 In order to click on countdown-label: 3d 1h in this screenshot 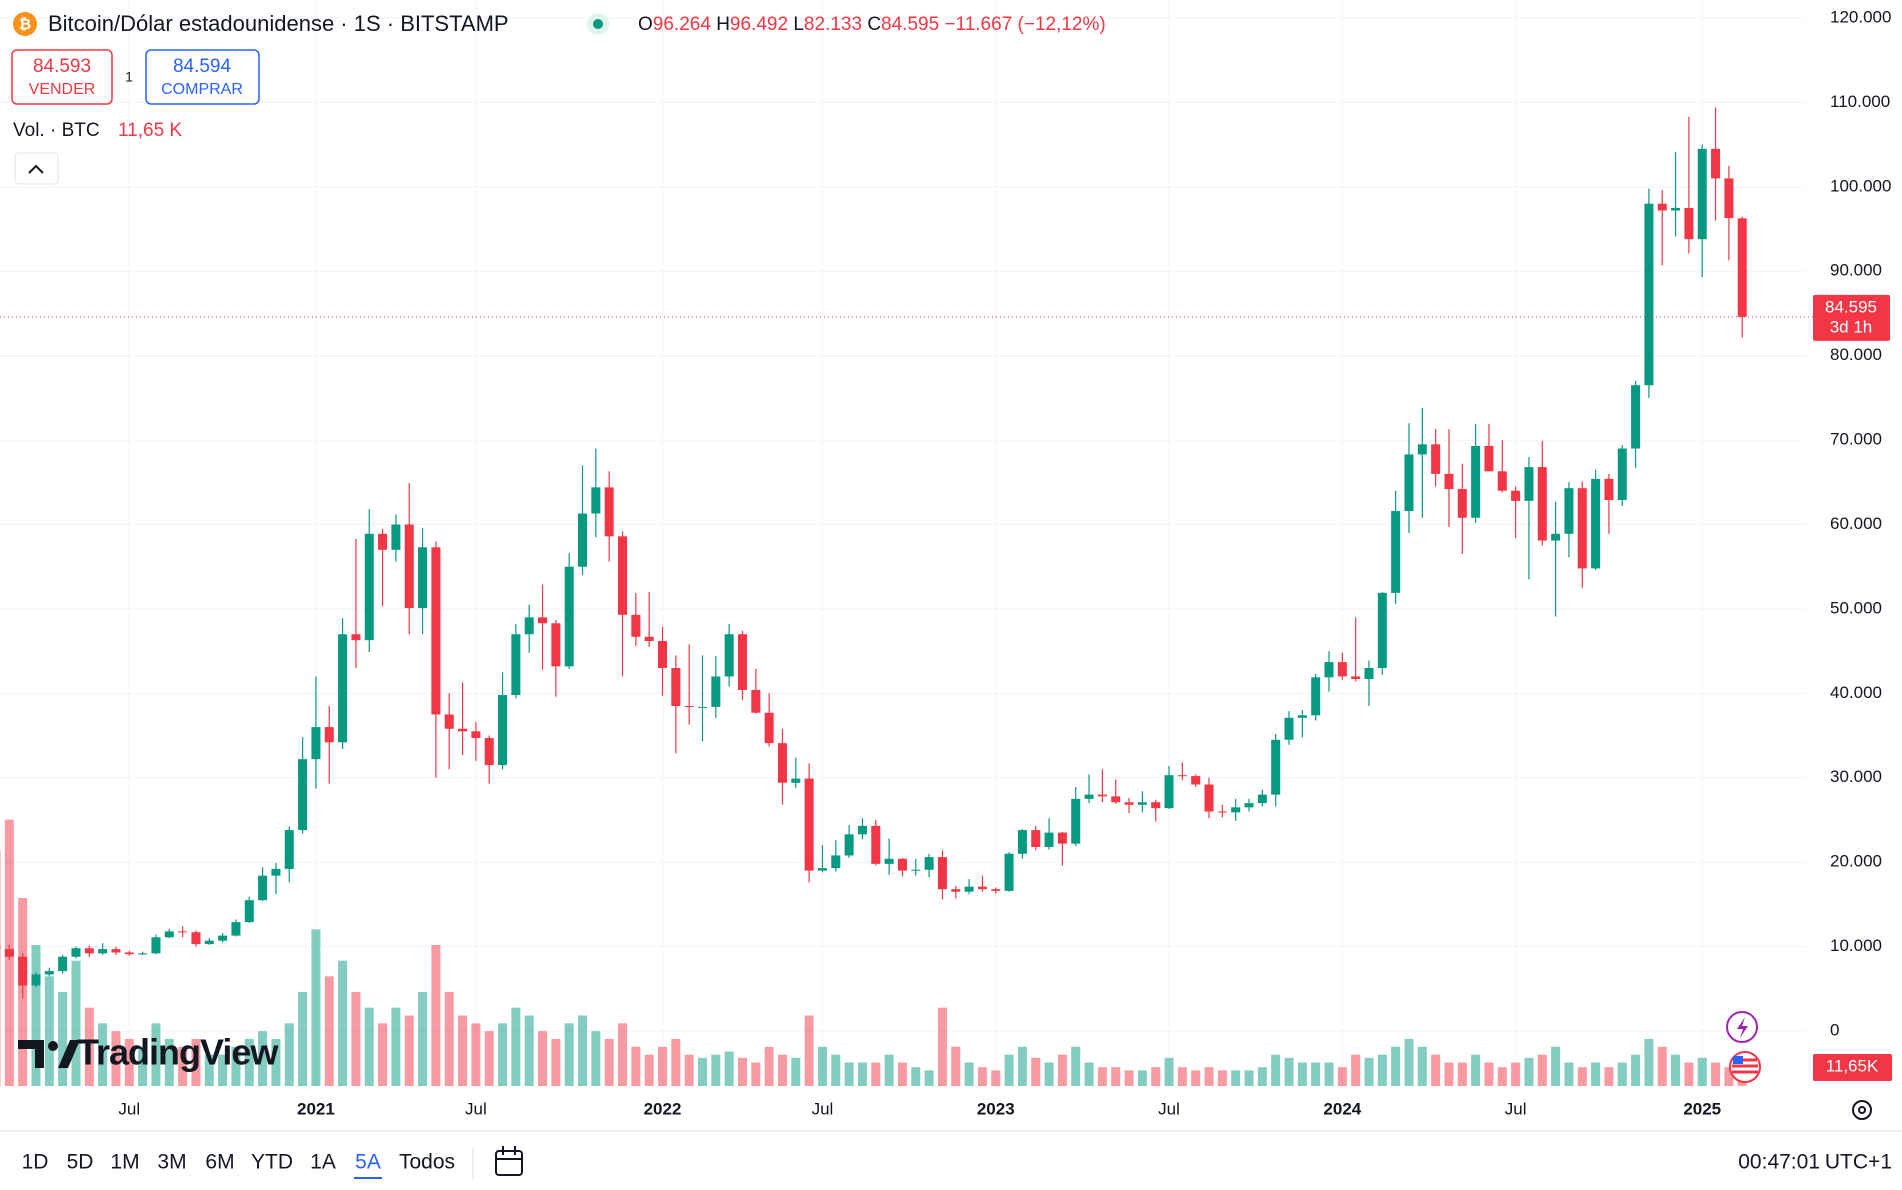, I will do `click(1851, 326)`.